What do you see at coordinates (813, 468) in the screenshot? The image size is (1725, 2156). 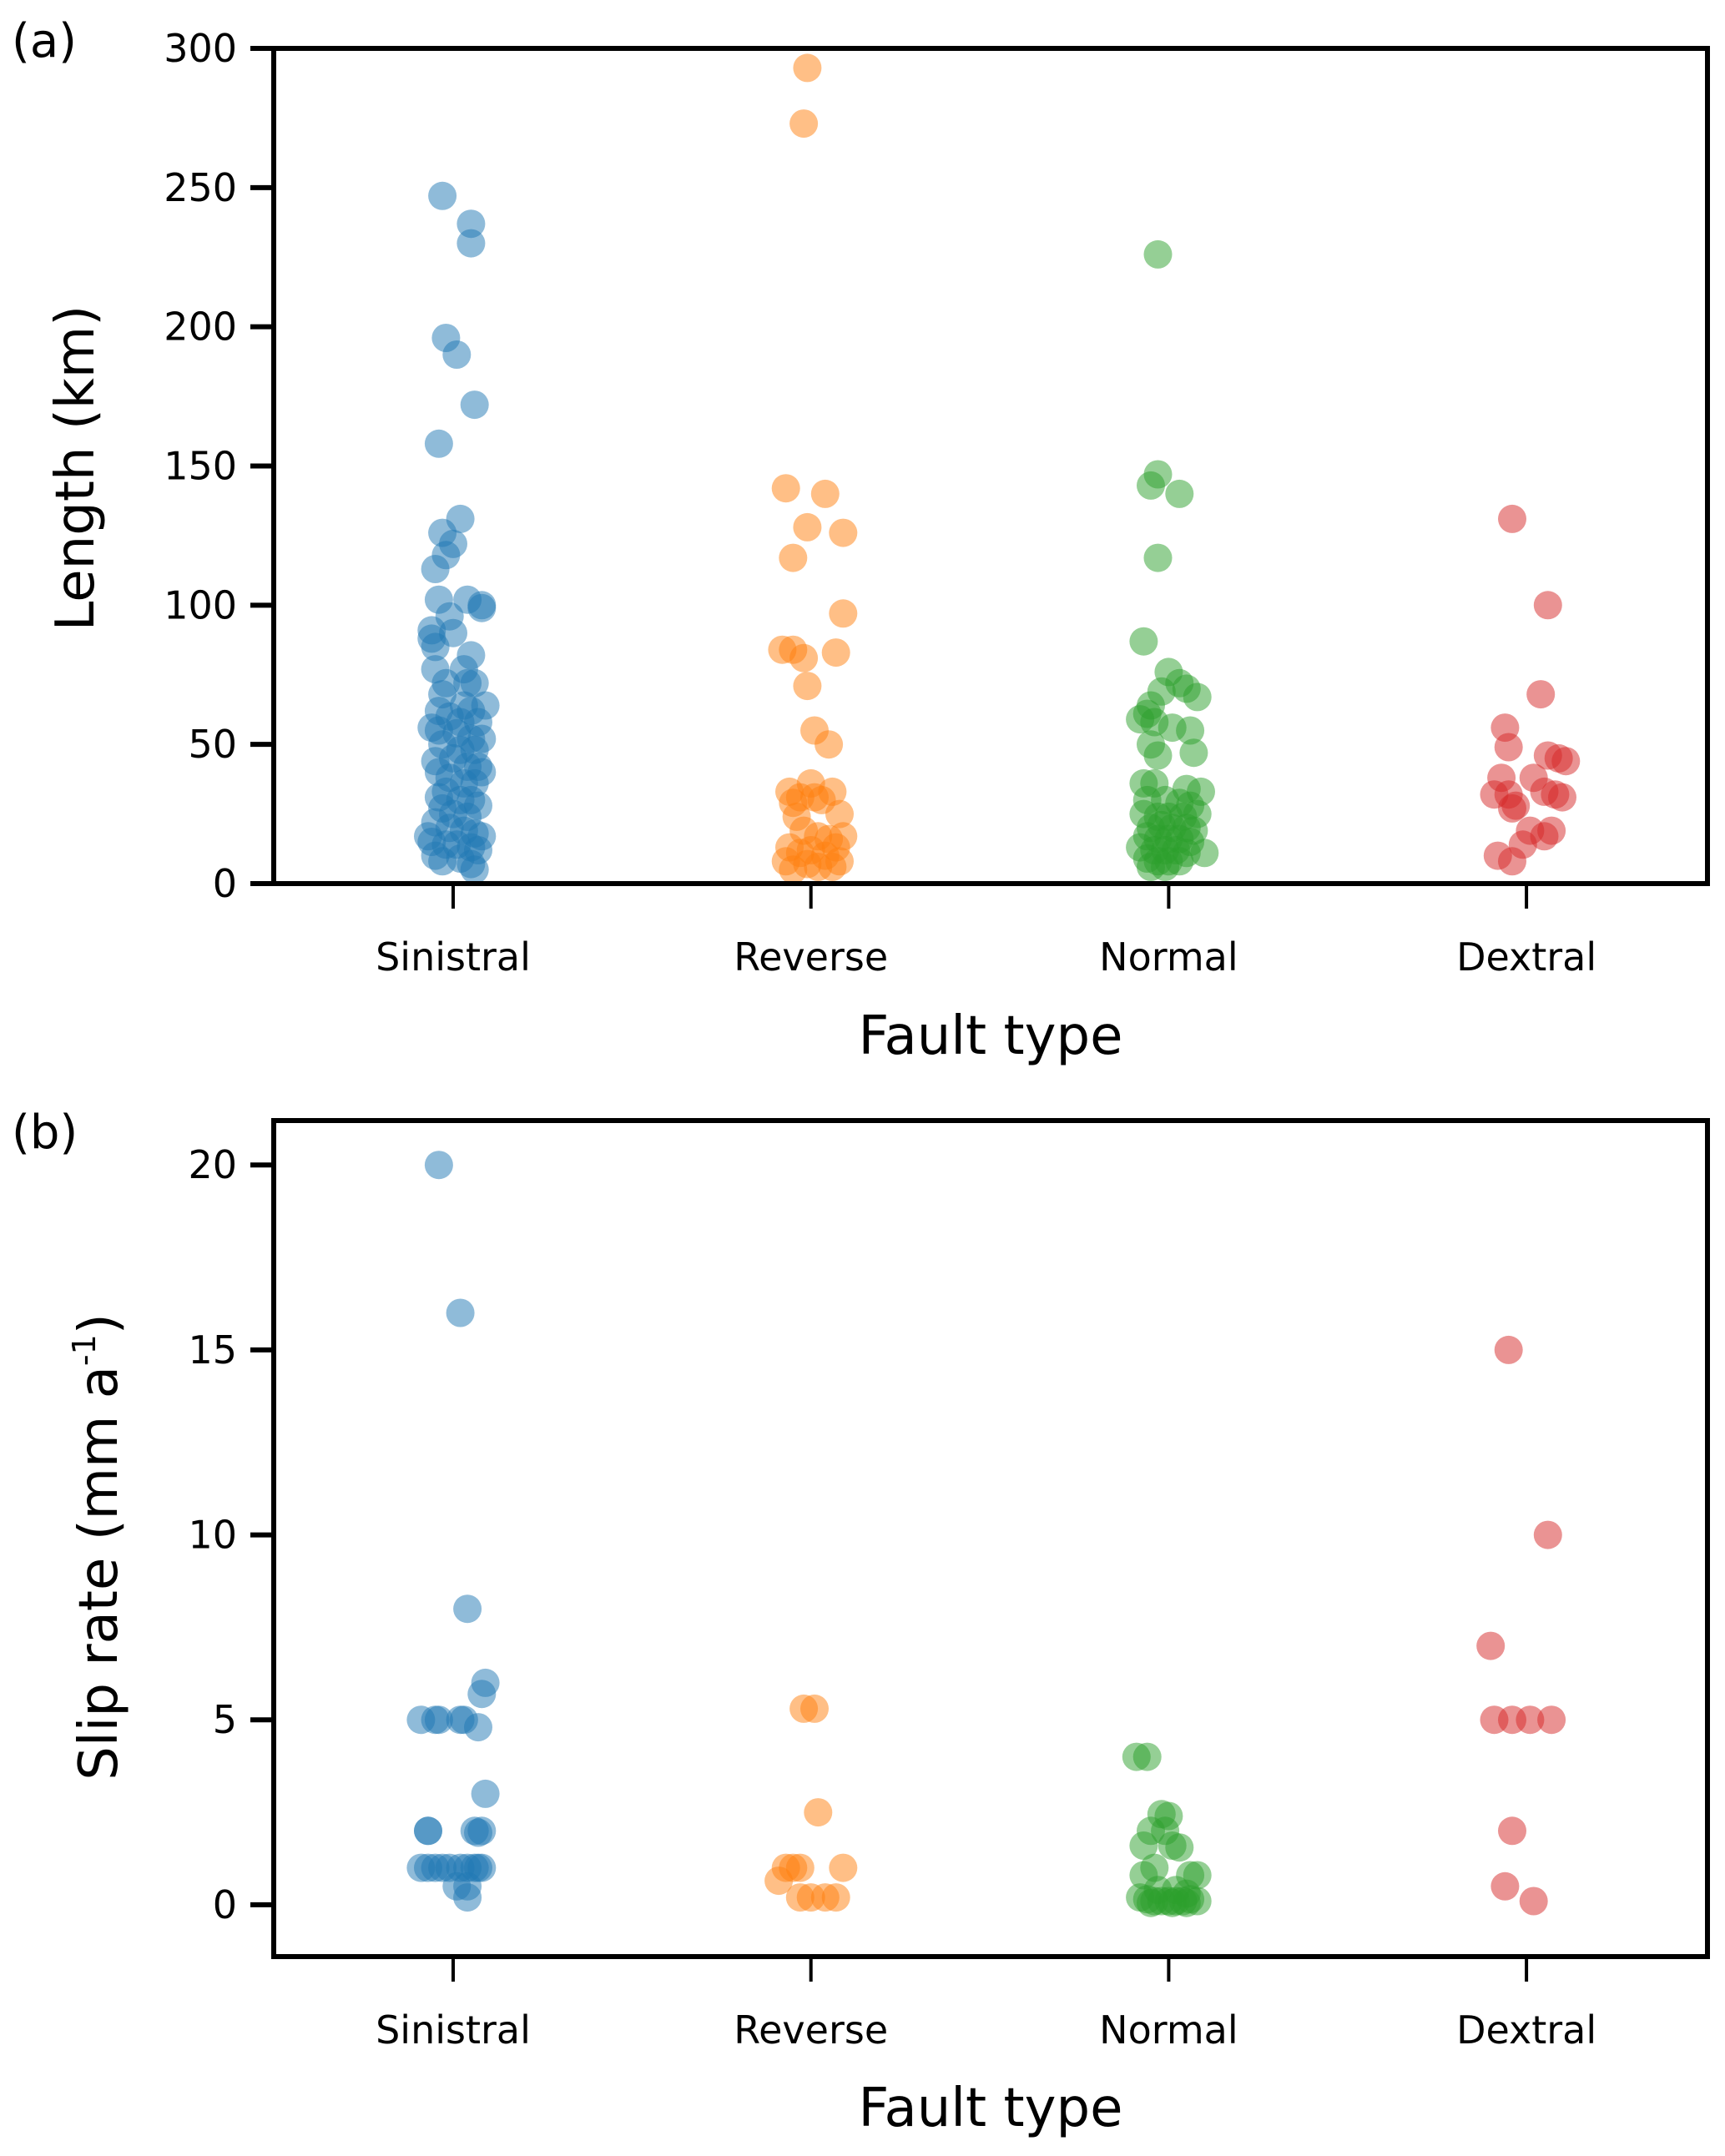 I see `series-reverse-a` at bounding box center [813, 468].